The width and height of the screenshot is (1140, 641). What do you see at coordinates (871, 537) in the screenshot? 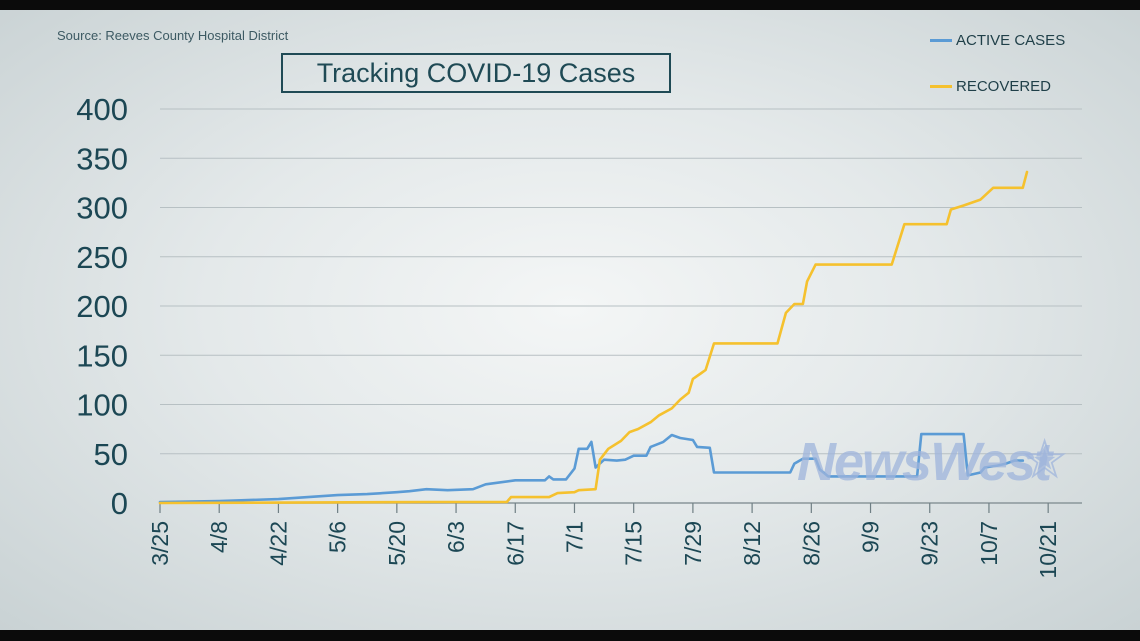
I see `x-tick-label-9-9: 9/9` at bounding box center [871, 537].